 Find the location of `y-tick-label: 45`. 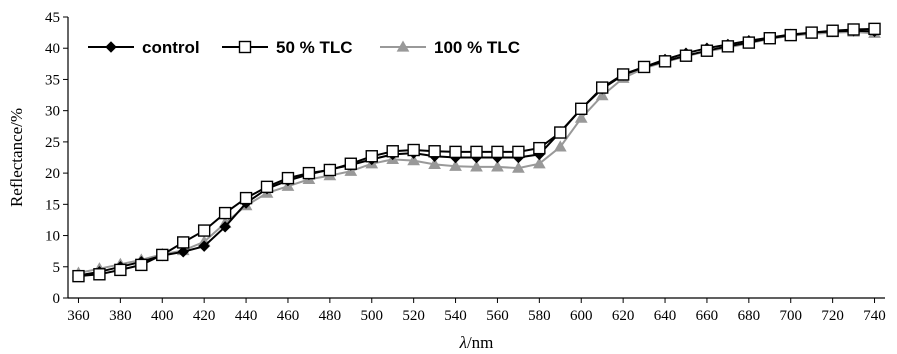

y-tick-label: 45 is located at coordinates (52, 18).